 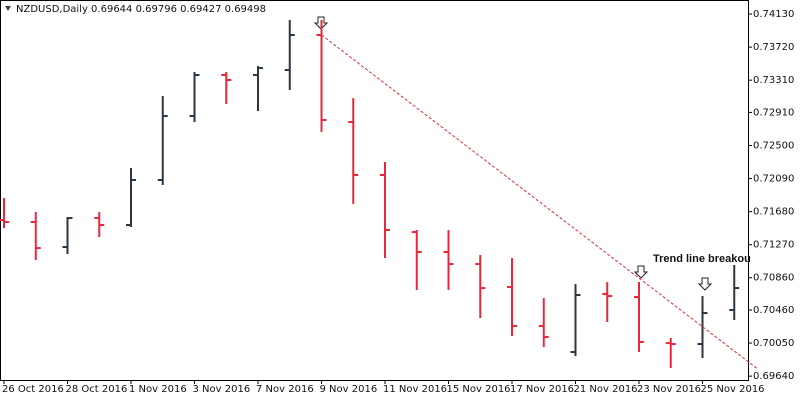 I want to click on x-tick-label: 1 Nov 2016, so click(x=158, y=389).